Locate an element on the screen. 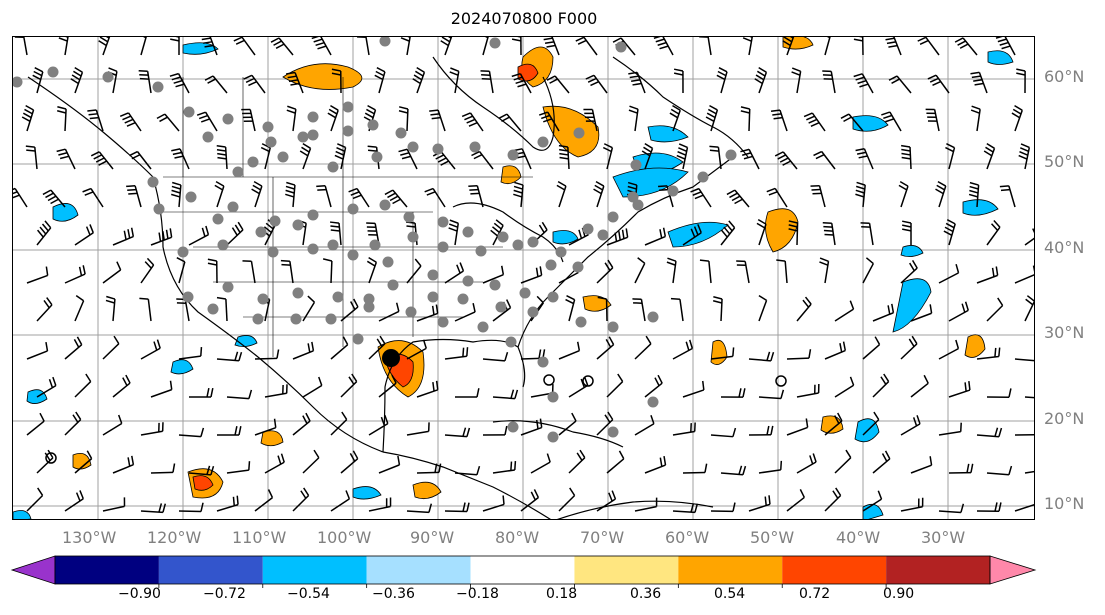  orange-patch is located at coordinates (782, 230).